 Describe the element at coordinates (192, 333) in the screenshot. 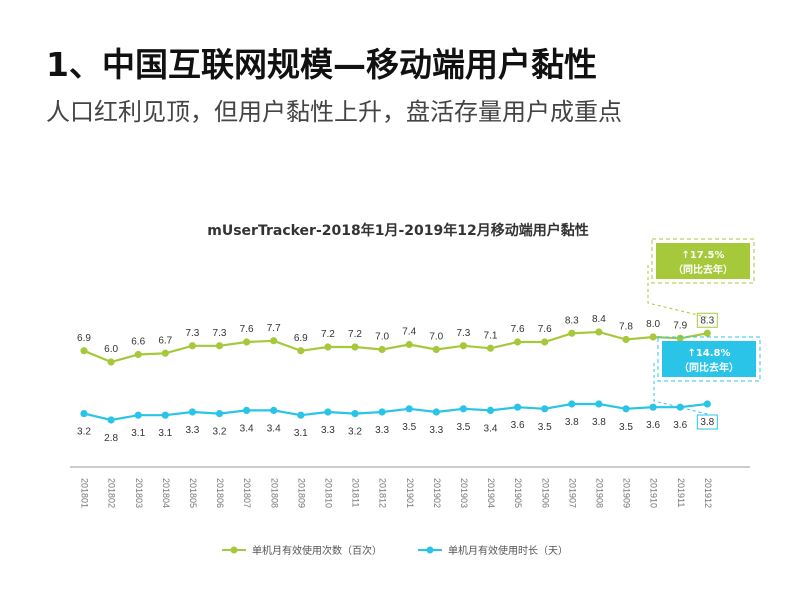

I see `data-label: 7.3` at that location.